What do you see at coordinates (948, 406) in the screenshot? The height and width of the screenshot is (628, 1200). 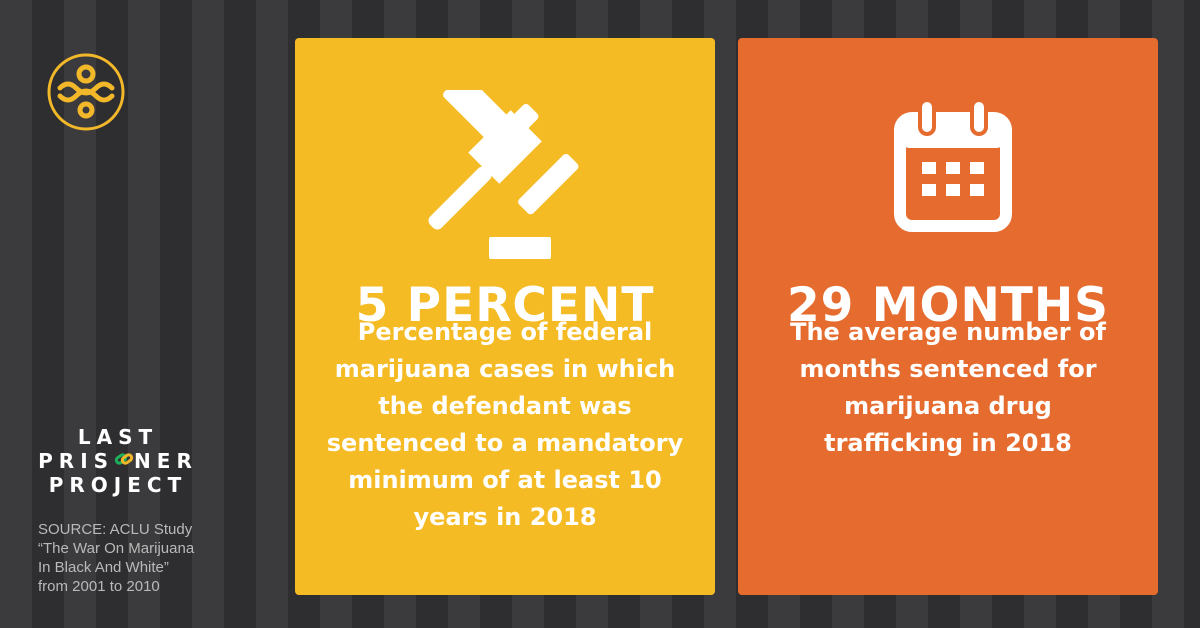 I see `description-line: marijuana drug` at bounding box center [948, 406].